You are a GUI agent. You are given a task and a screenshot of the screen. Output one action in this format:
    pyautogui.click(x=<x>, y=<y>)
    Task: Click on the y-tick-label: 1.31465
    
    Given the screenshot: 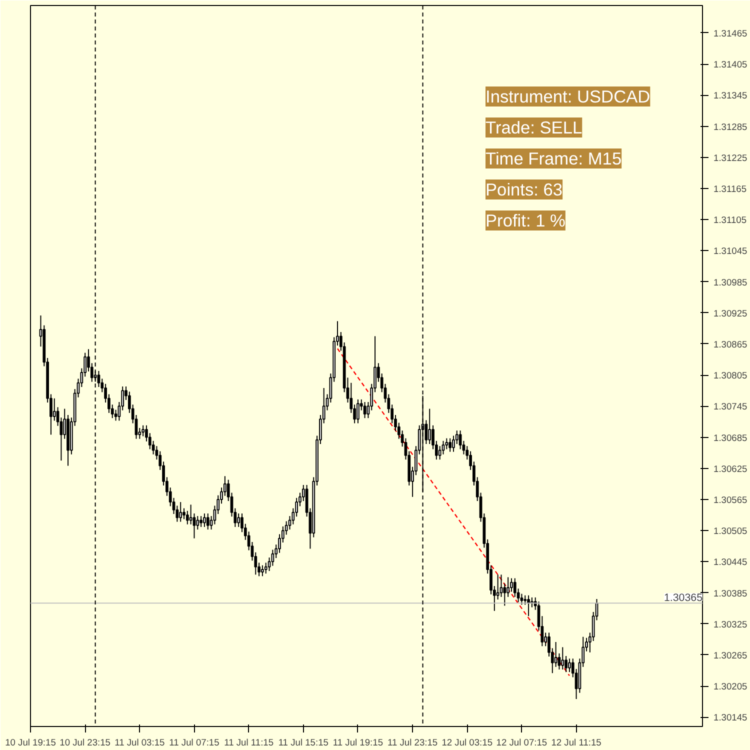 What is the action you would take?
    pyautogui.click(x=731, y=33)
    